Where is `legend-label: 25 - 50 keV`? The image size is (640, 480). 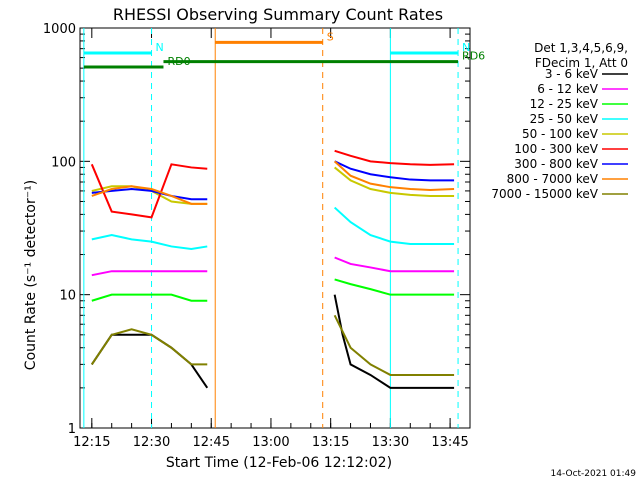 legend-label: 25 - 50 keV is located at coordinates (564, 119).